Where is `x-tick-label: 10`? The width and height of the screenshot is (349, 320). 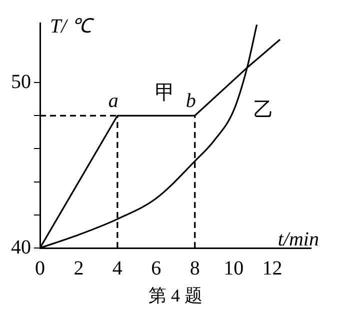
x-tick-label: 10 is located at coordinates (234, 268).